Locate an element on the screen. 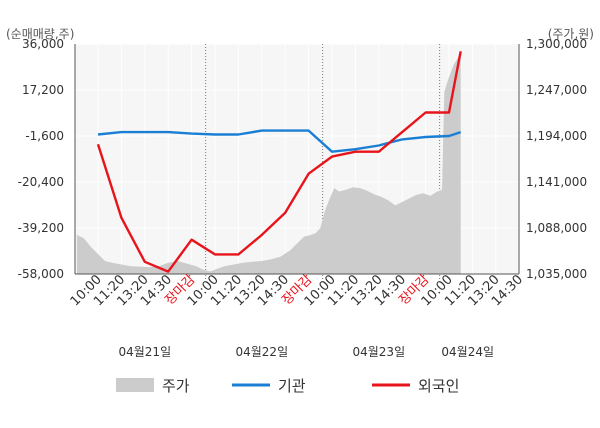 Image resolution: width=600 pixels, height=428 pixels. right-axis-unit: (주가,원) is located at coordinates (571, 34).